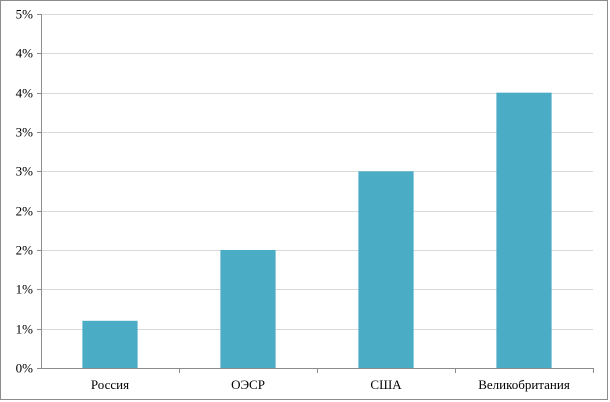  Describe the element at coordinates (110, 384) in the screenshot. I see `x-category-label: Россия` at that location.